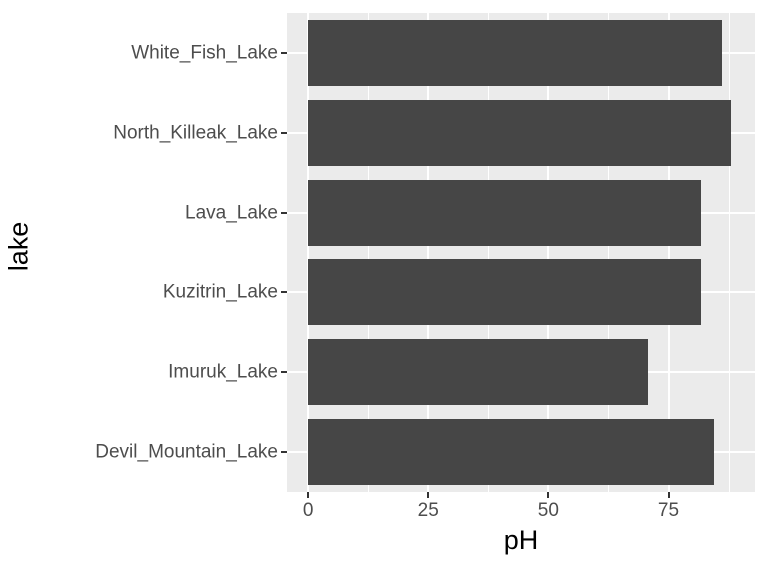 This screenshot has height=576, width=768. What do you see at coordinates (521, 540) in the screenshot?
I see `x-axis-title: pH` at bounding box center [521, 540].